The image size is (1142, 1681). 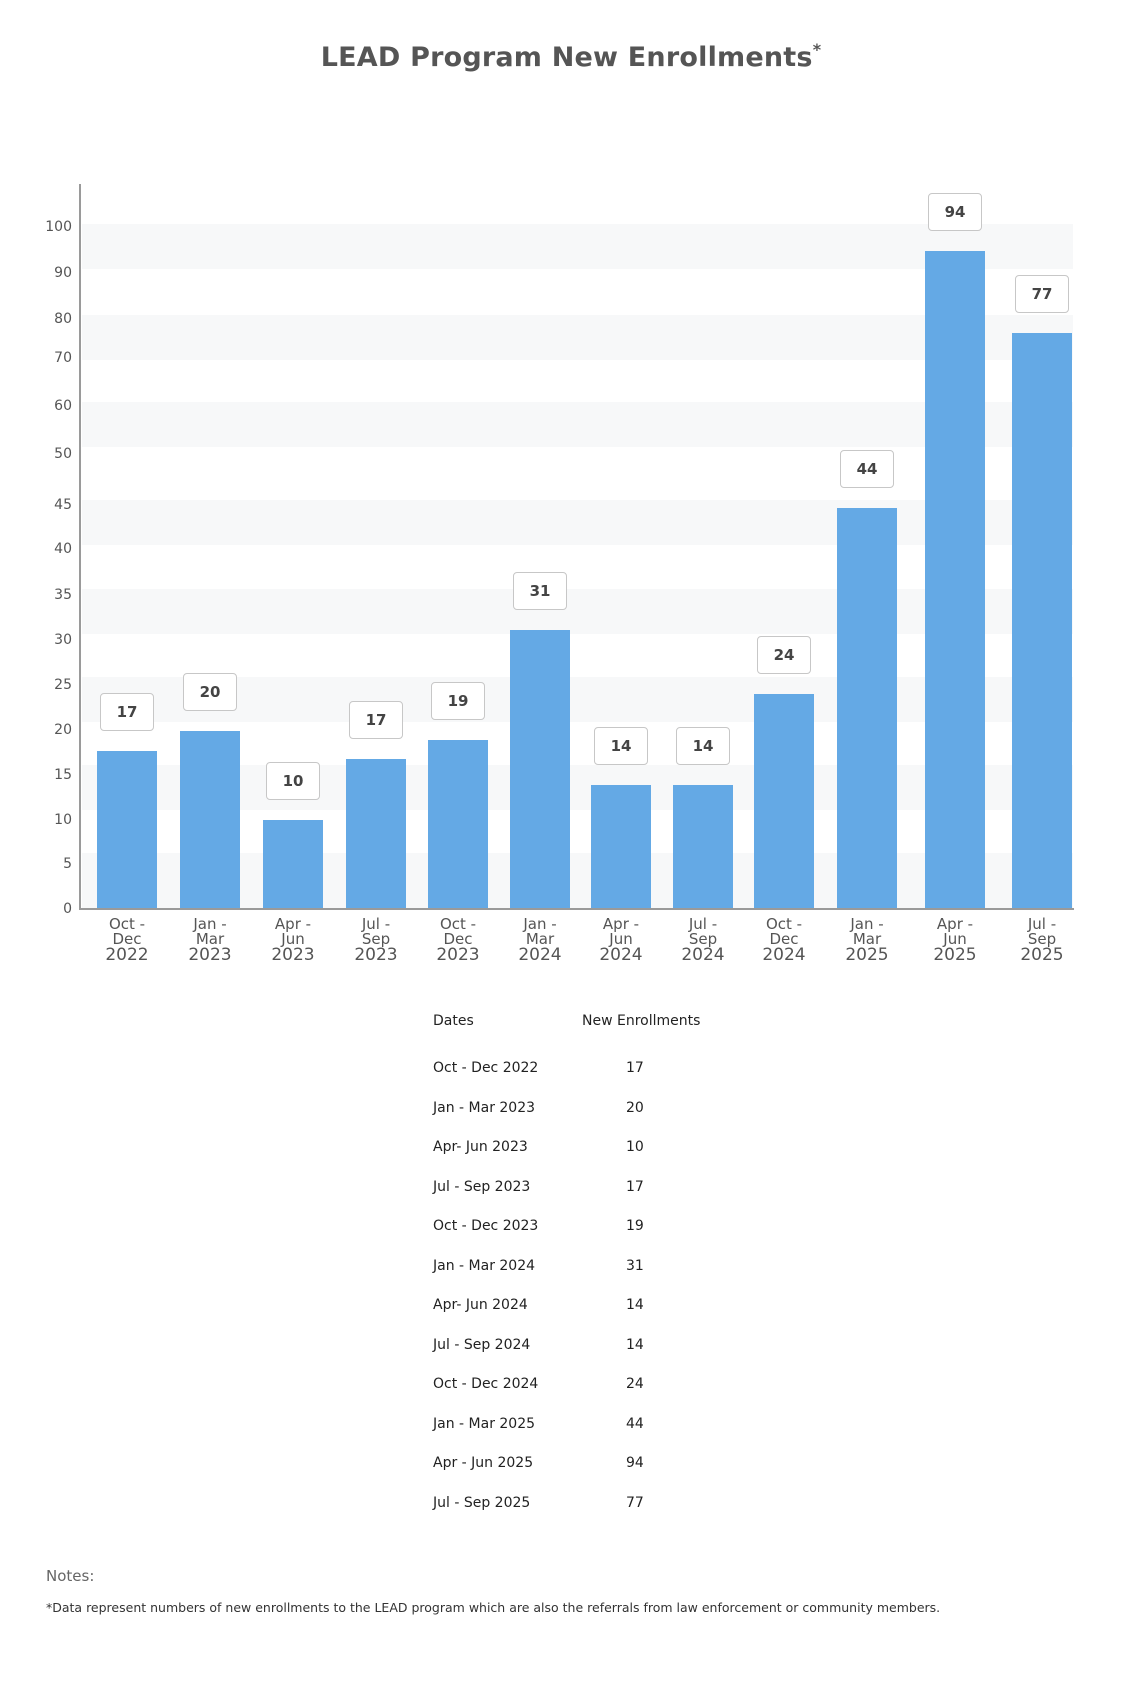 I want to click on row-value: 19, so click(x=635, y=1226).